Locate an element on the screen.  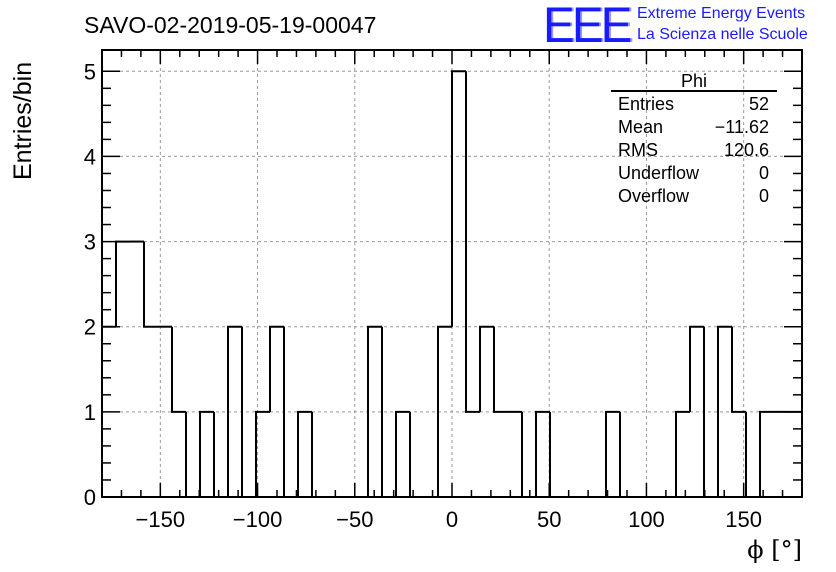
x-tick-label: −50 is located at coordinates (354, 519).